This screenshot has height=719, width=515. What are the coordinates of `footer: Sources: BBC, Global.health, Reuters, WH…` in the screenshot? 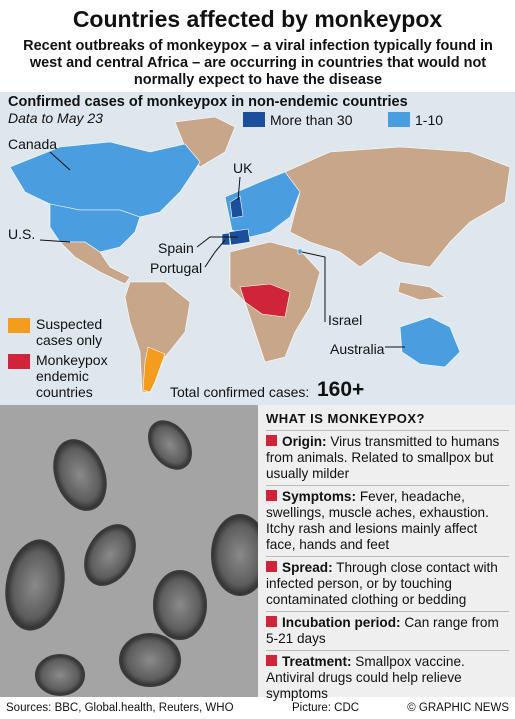 It's located at (257, 708).